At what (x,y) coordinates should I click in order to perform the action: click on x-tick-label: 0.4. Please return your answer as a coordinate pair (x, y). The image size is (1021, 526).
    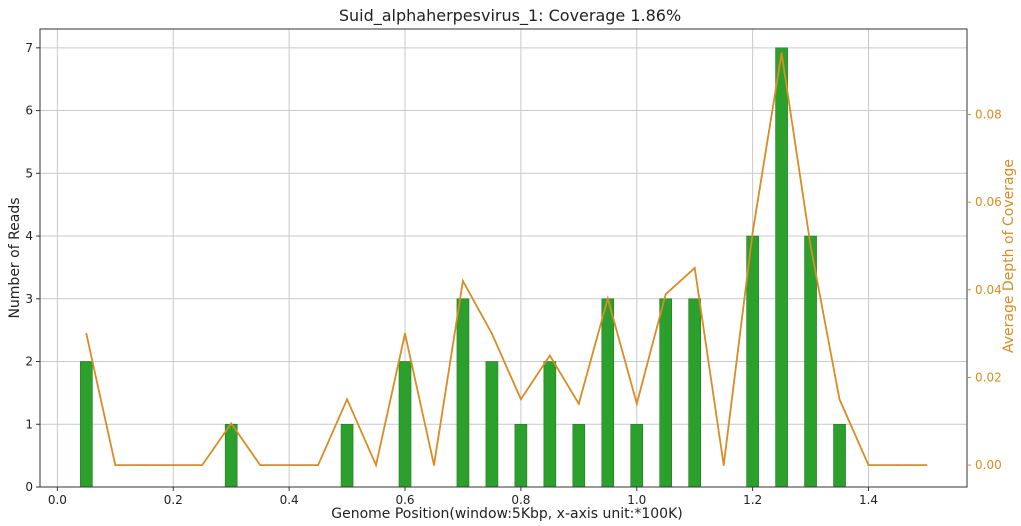
    Looking at the image, I should click on (289, 500).